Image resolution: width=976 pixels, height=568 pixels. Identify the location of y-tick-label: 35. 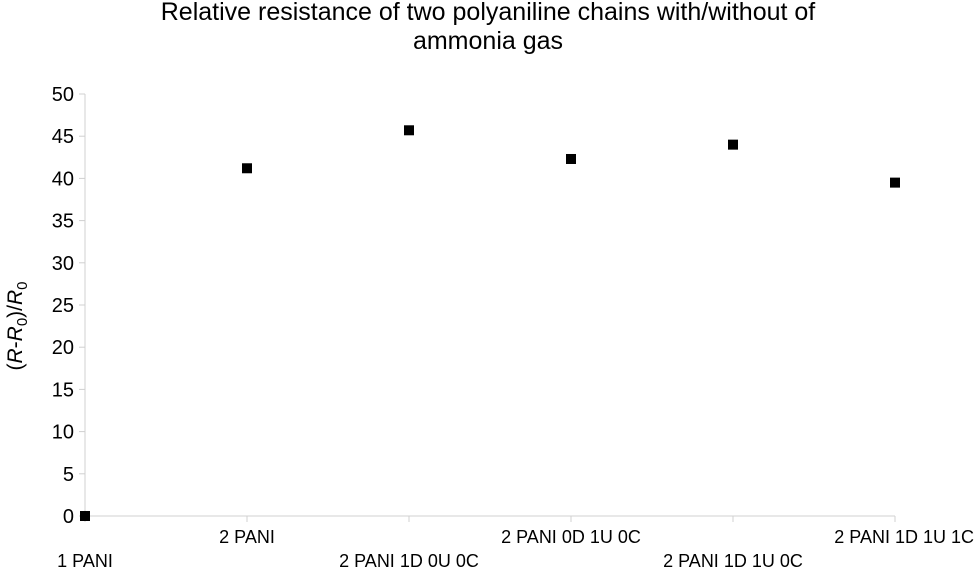
(63, 222).